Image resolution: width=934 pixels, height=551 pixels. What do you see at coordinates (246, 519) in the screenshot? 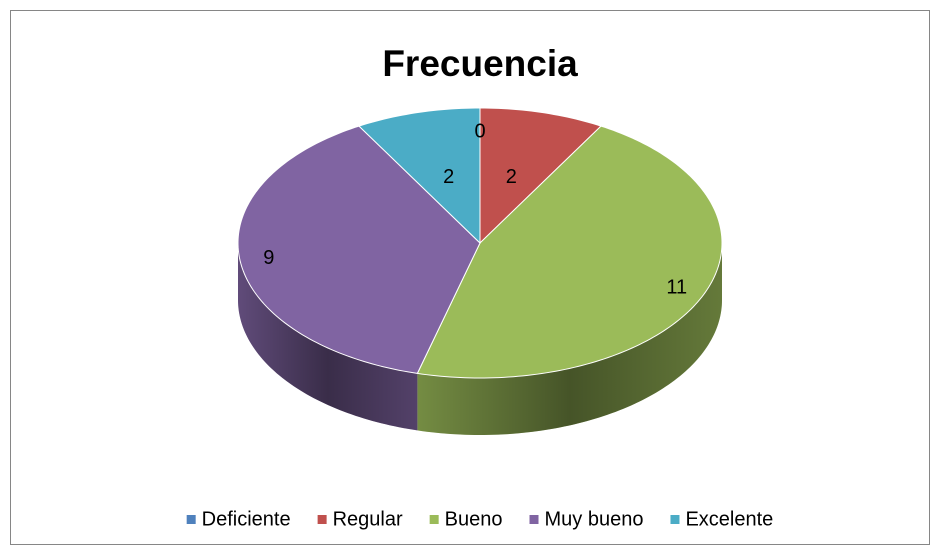
I see `legend-label: Deficiente` at bounding box center [246, 519].